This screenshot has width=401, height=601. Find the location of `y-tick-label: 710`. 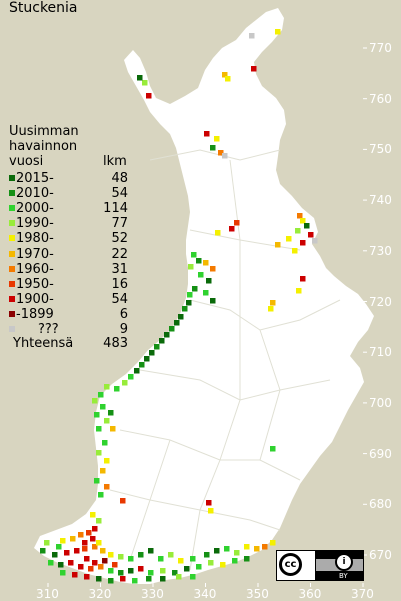

y-tick-label: 710 is located at coordinates (380, 352).